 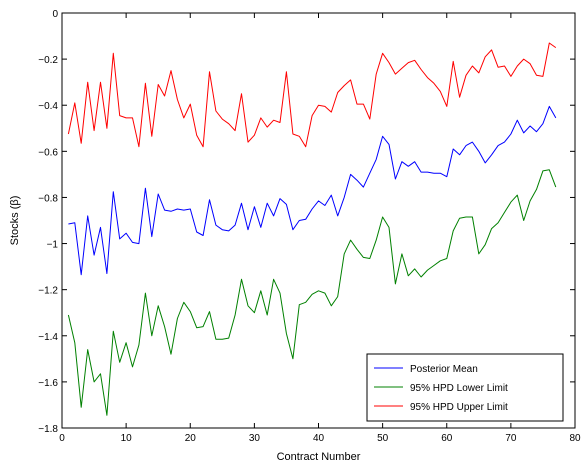 What do you see at coordinates (319, 457) in the screenshot?
I see `x-axis-label: Contract Number` at bounding box center [319, 457].